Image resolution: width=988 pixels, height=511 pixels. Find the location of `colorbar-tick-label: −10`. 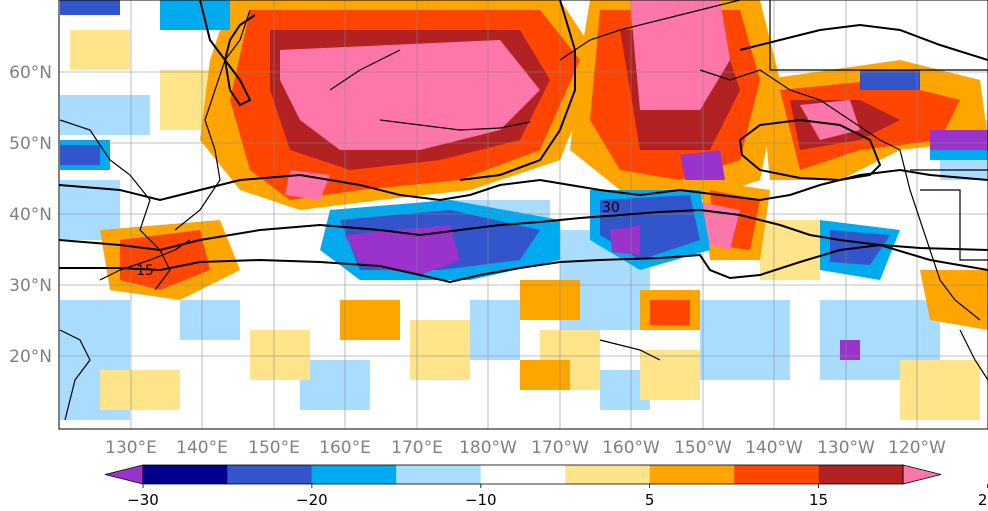

colorbar-tick-label: −10 is located at coordinates (481, 500).